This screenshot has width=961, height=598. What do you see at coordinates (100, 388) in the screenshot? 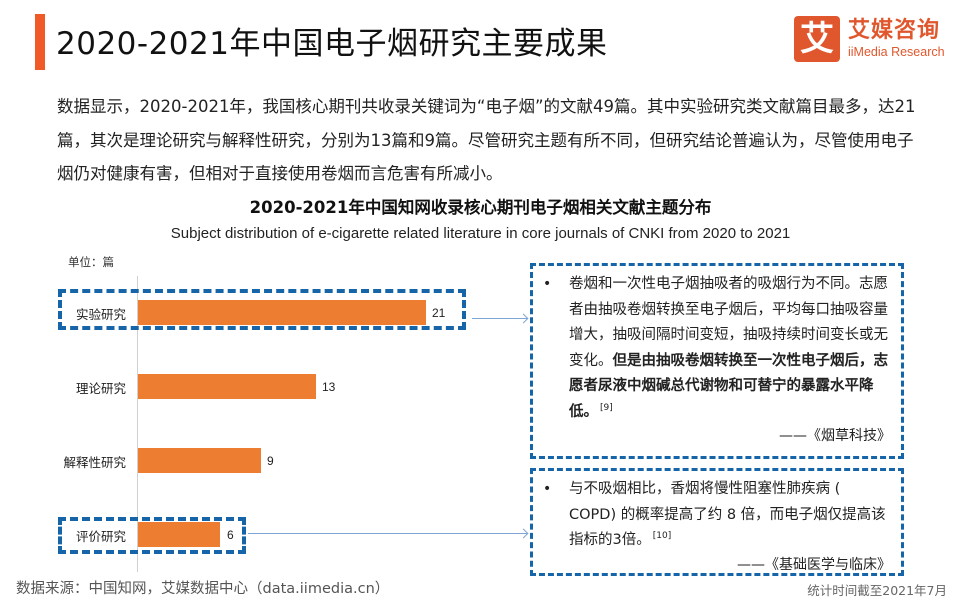
I see `category-label: 理论研究` at bounding box center [100, 388].